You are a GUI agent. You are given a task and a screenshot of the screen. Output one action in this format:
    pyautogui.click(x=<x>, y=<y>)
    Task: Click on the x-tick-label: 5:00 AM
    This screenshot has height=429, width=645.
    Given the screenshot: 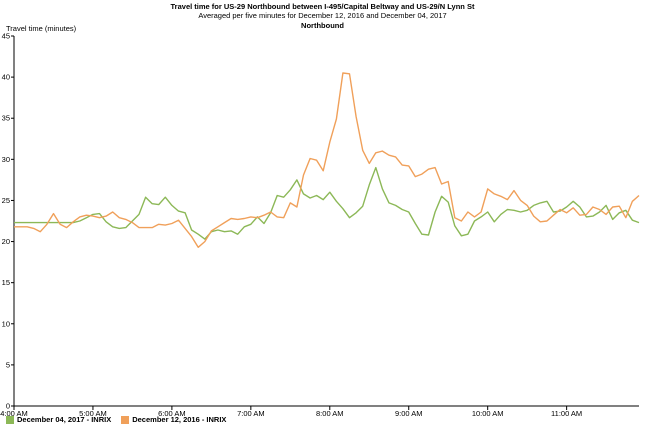 What is the action you would take?
    pyautogui.click(x=93, y=413)
    